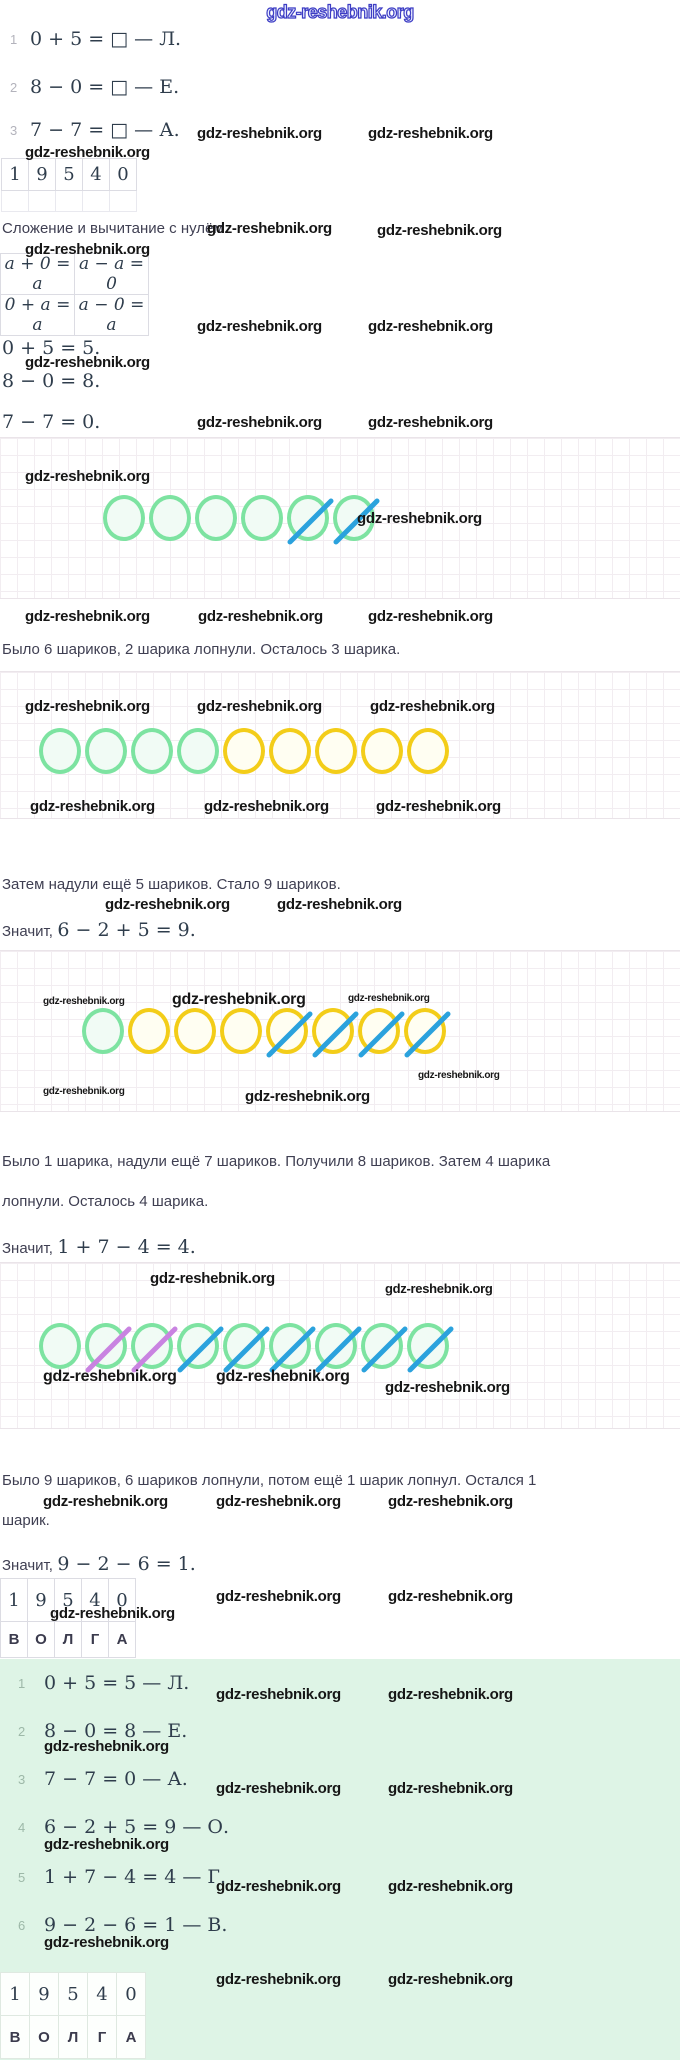 The image size is (680, 2060). Describe the element at coordinates (15, 2037) in the screenshot. I see `table-cell: В` at that location.